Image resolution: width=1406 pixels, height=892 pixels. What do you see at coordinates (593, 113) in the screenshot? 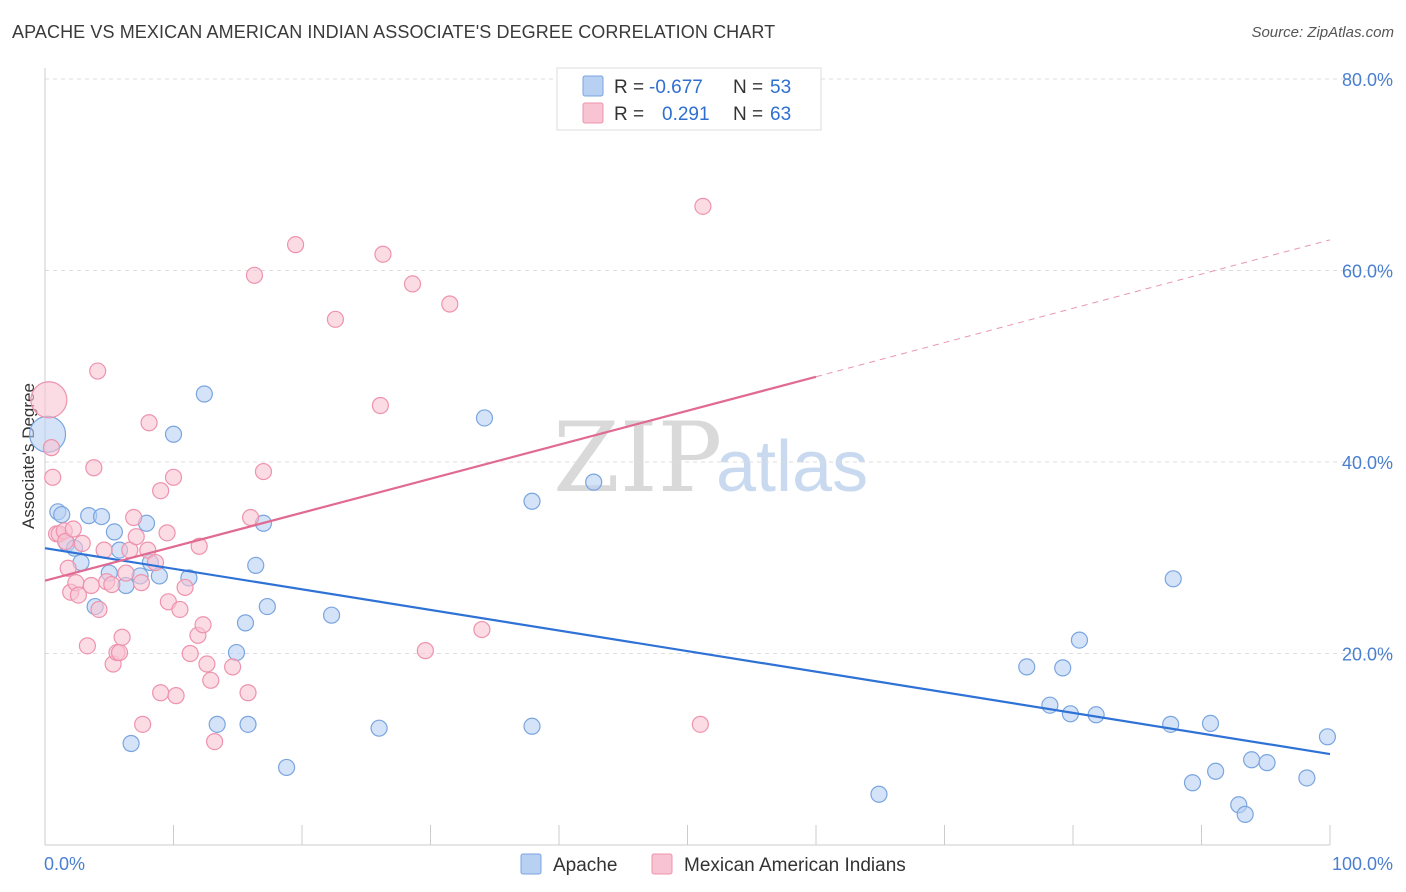
I see `mai-legend-swatch` at bounding box center [593, 113].